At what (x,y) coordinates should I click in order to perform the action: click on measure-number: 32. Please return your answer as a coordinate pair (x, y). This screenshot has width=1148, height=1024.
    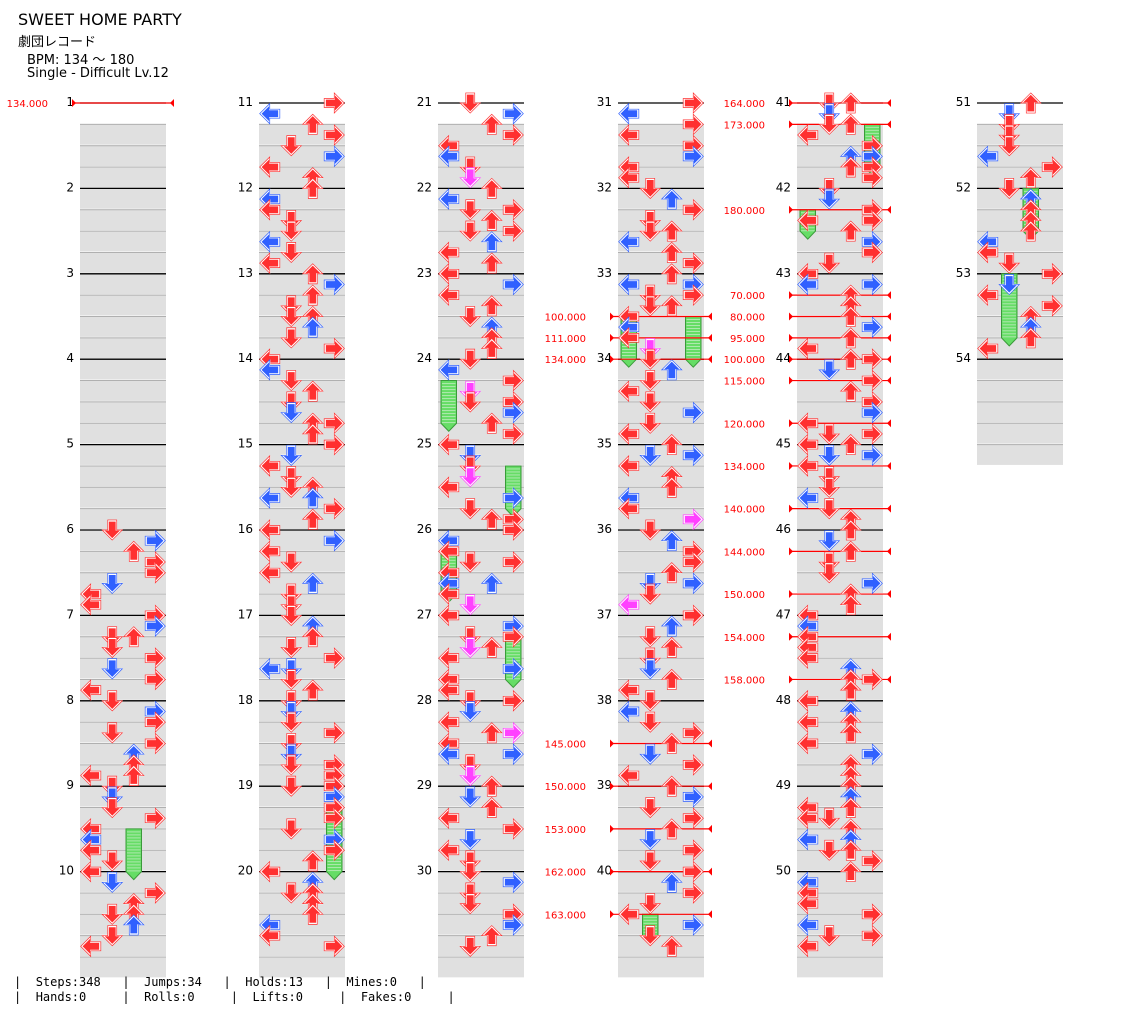
    Looking at the image, I should click on (604, 187).